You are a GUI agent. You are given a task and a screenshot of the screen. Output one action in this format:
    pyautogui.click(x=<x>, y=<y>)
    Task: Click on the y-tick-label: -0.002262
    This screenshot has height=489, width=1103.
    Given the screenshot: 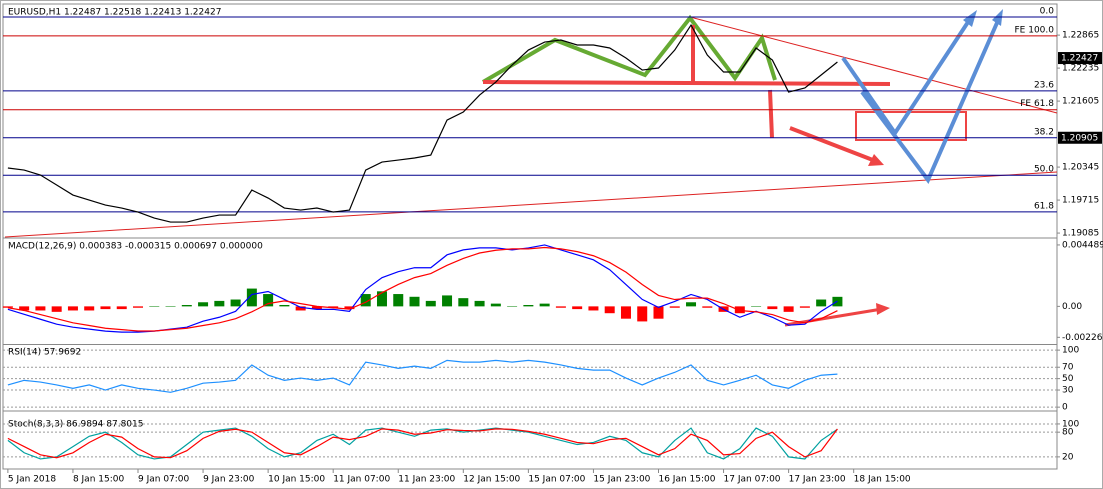 What is the action you would take?
    pyautogui.click(x=1082, y=338)
    